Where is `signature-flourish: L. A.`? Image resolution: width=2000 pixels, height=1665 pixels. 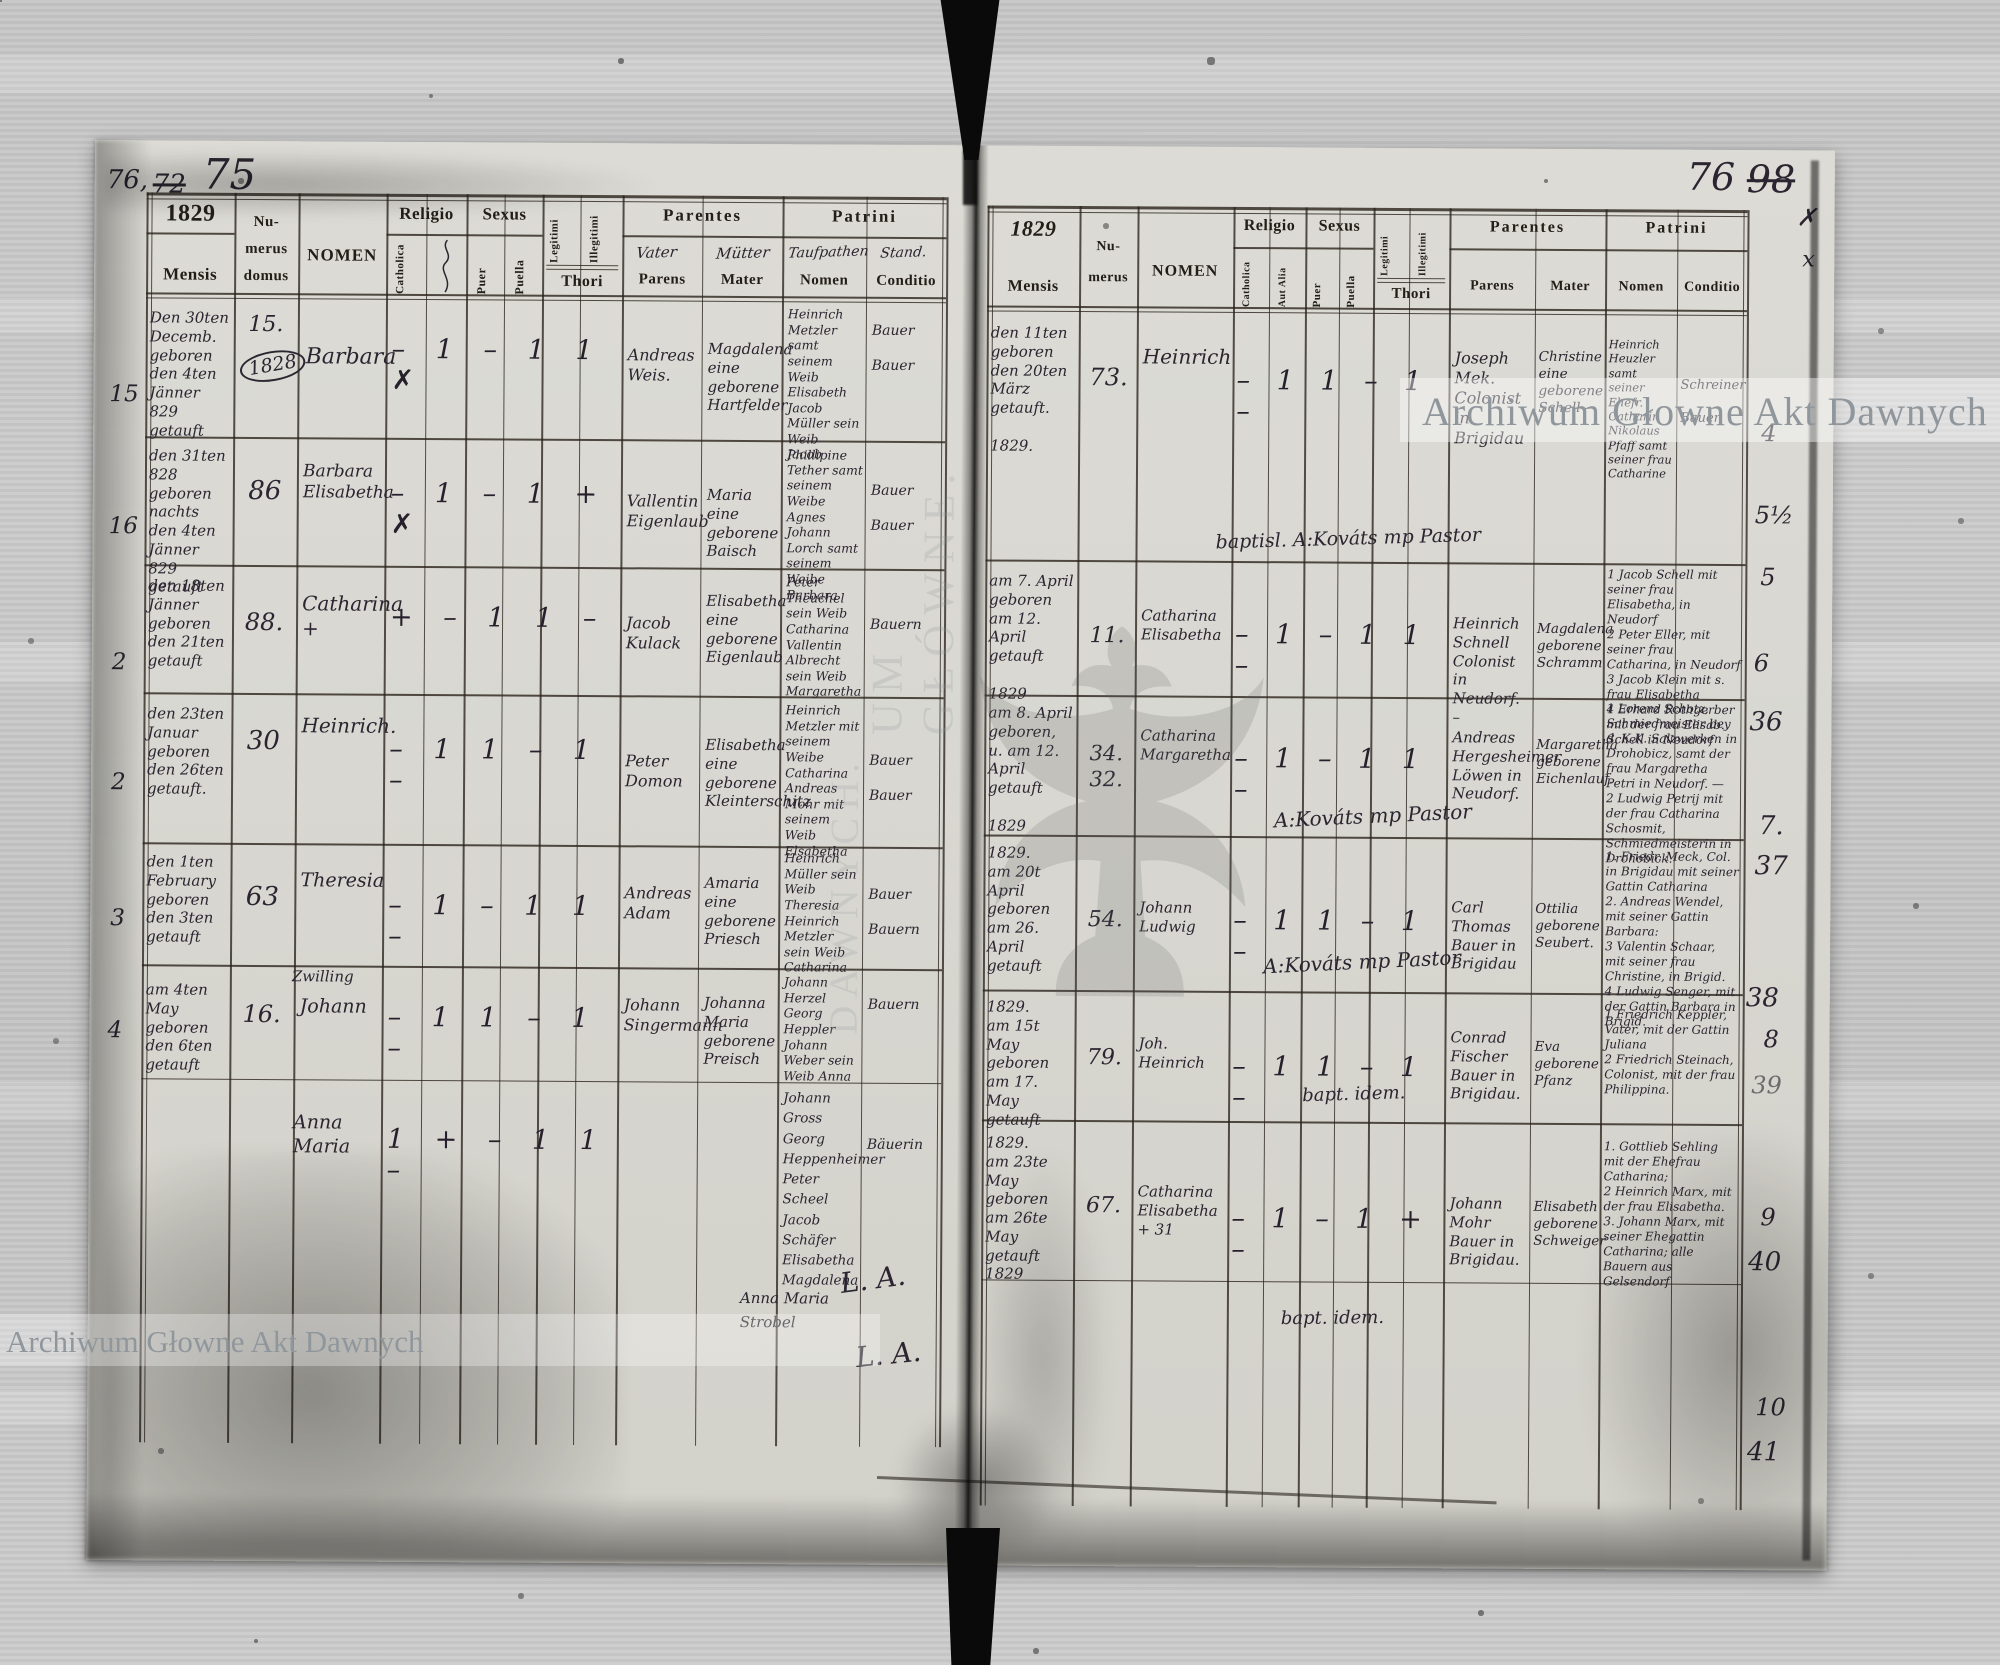 signature-flourish: L. A. is located at coordinates (873, 1279).